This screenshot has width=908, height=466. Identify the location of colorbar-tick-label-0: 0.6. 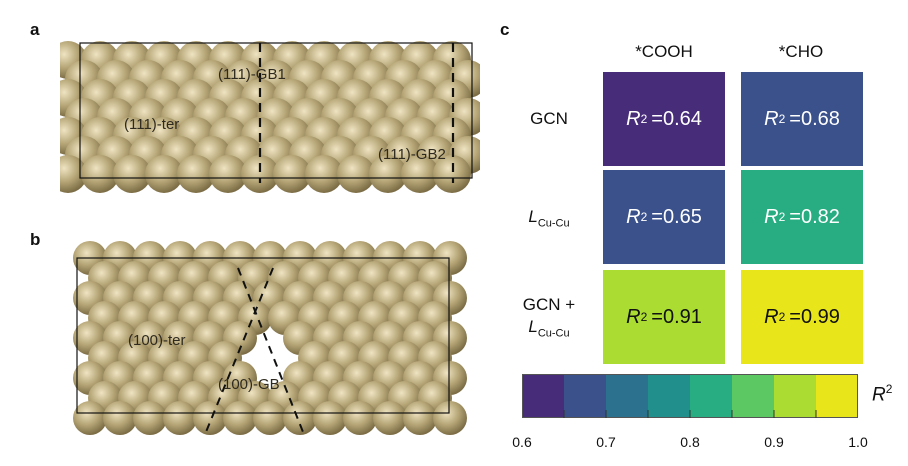
(522, 442).